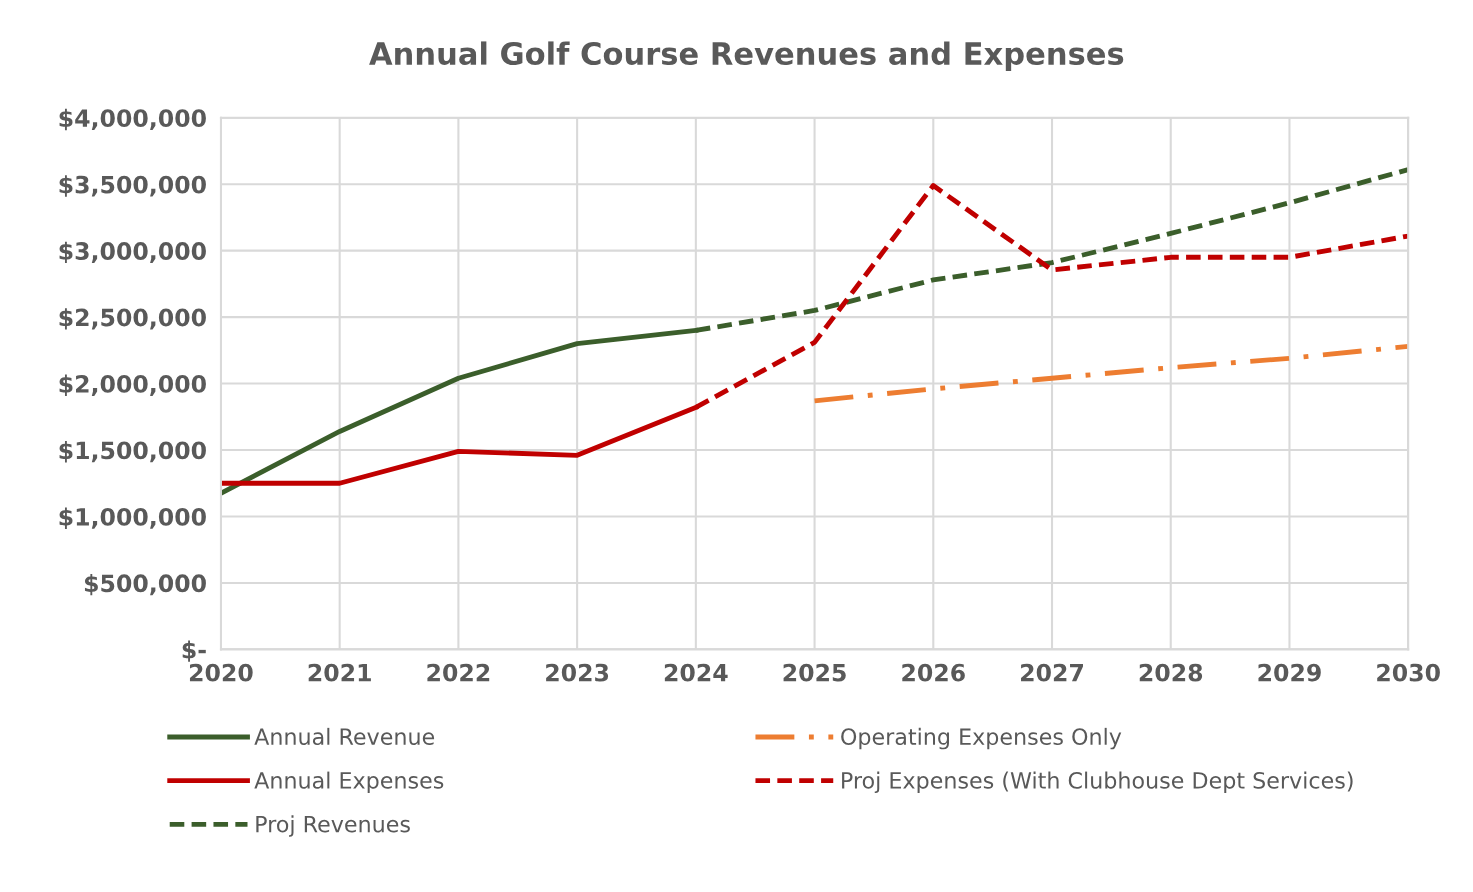 This screenshot has width=1473, height=892. I want to click on y-tick-label: $4,000,000, so click(132, 119).